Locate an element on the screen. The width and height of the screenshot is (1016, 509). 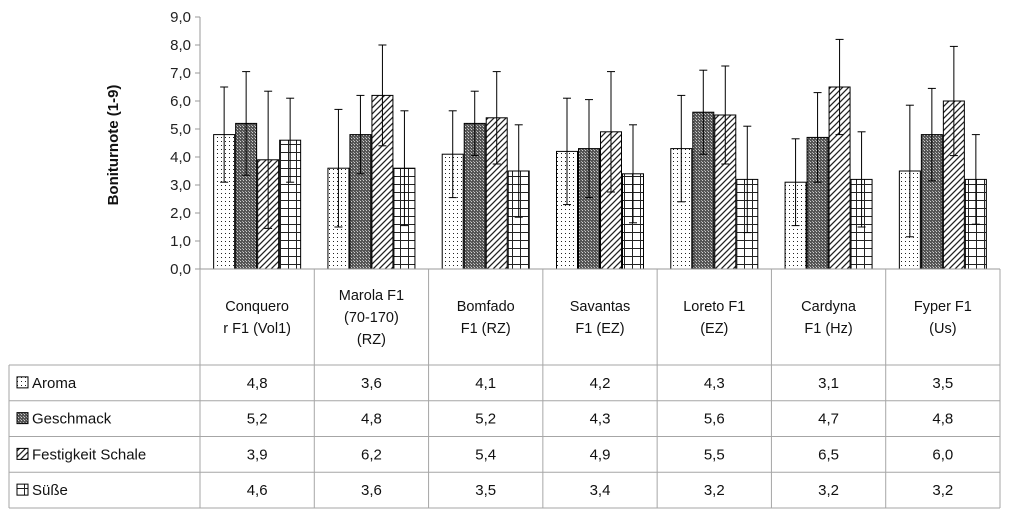
legend-label: Geschmack is located at coordinates (72, 419).